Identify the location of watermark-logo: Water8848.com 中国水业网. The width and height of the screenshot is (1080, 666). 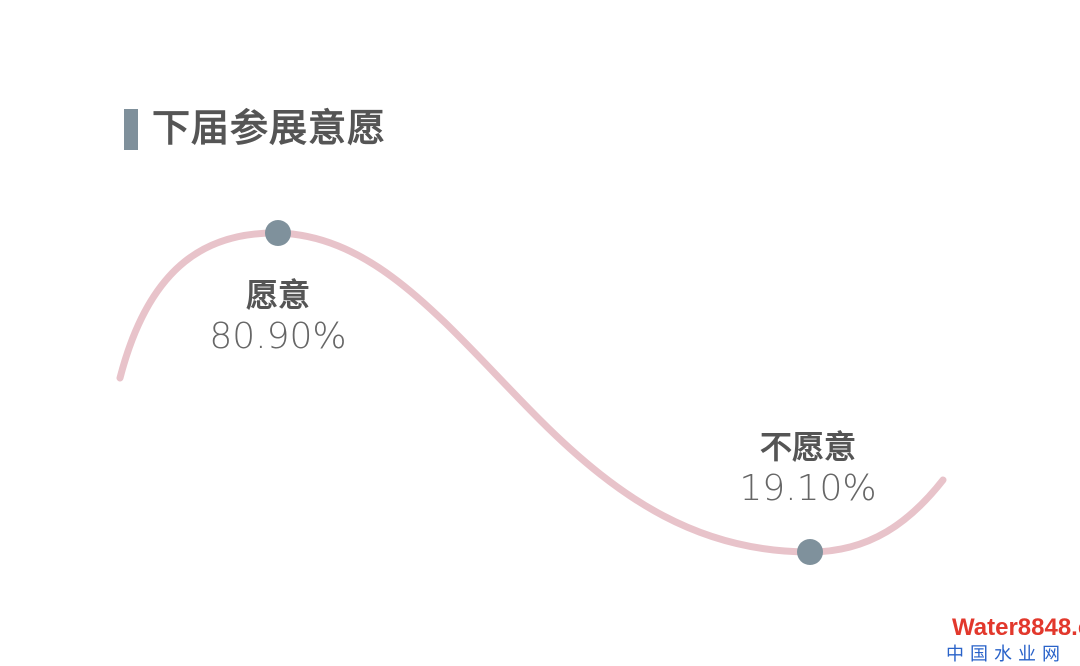
(1009, 640).